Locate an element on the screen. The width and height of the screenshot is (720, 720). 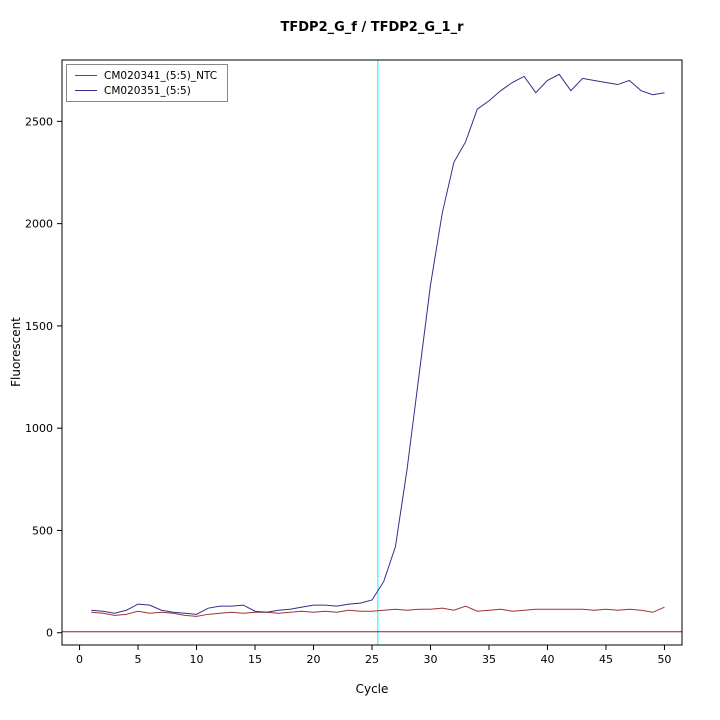
x-tick-label: 20 is located at coordinates (314, 659).